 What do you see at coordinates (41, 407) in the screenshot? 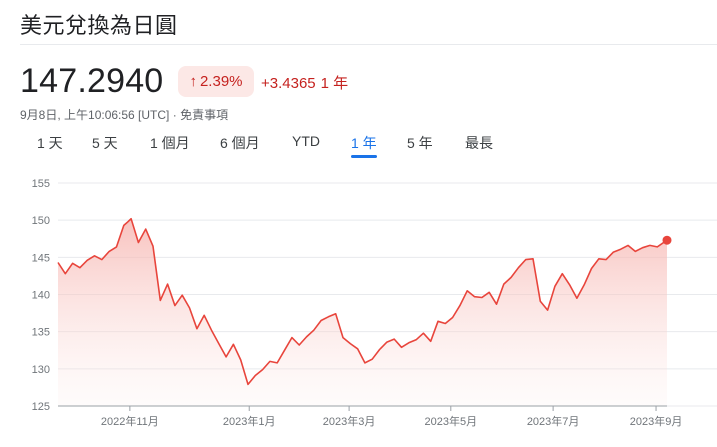
I see `y-tick-label: 125` at bounding box center [41, 407].